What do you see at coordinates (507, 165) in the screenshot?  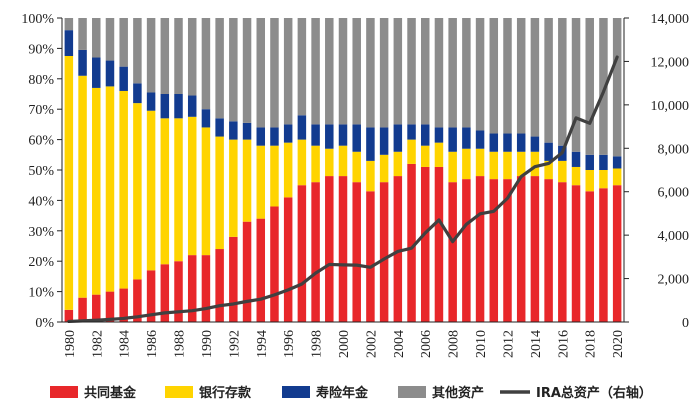 I see `bar-2-2012` at bounding box center [507, 165].